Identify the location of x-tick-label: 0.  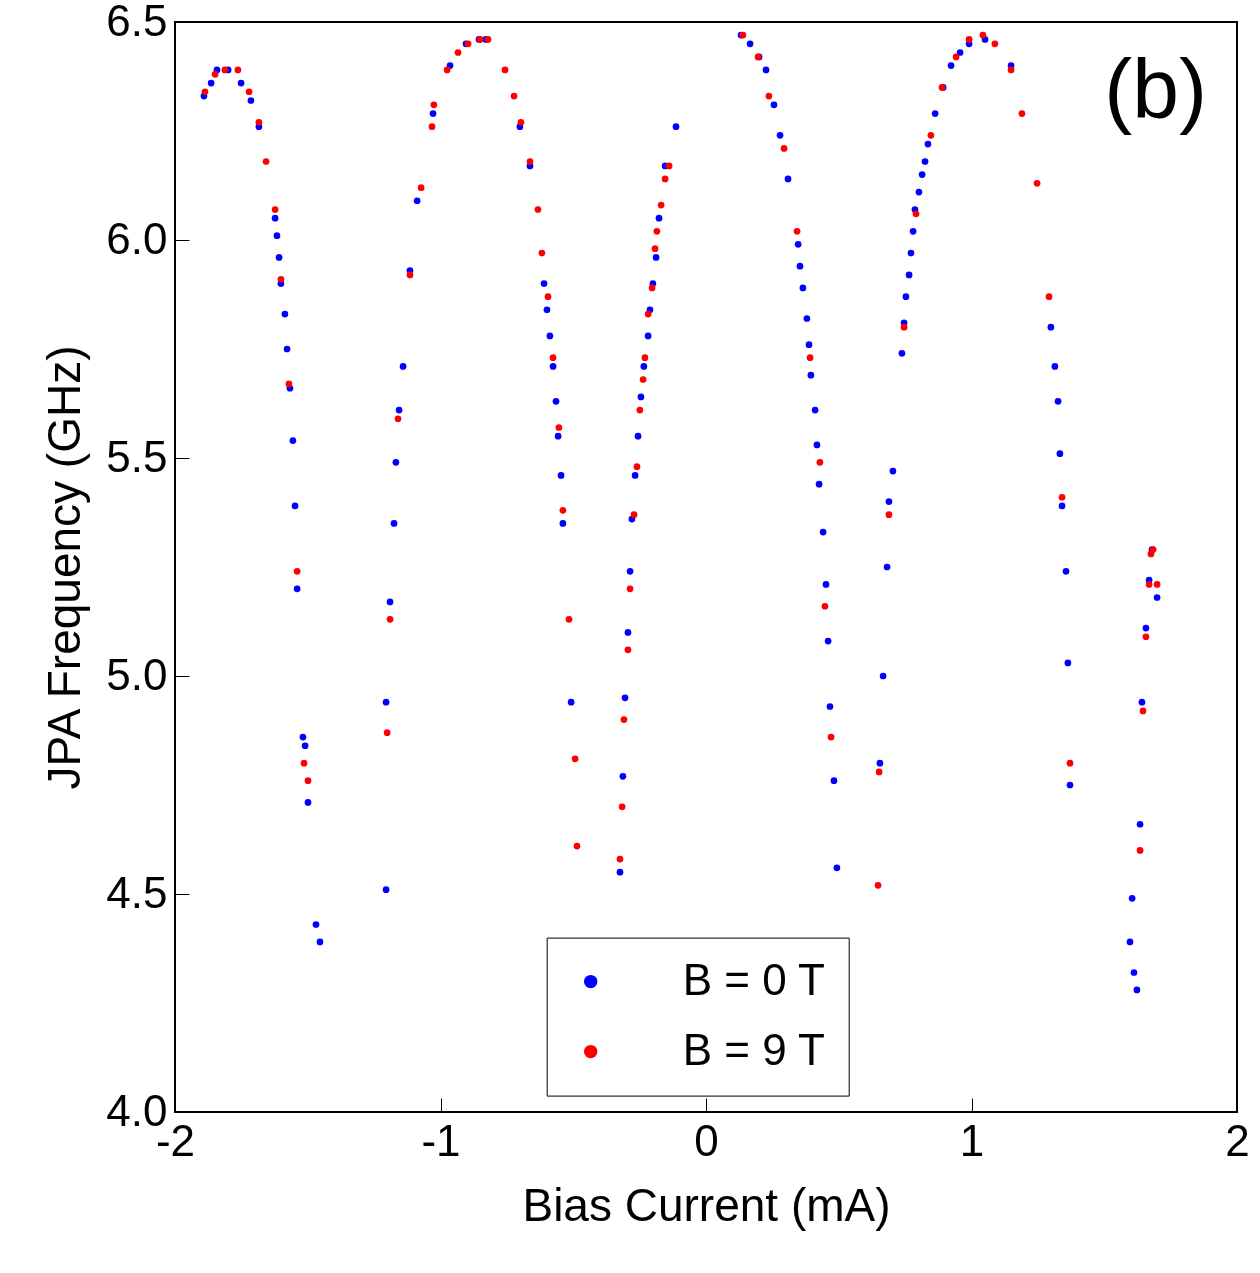
(706, 1140).